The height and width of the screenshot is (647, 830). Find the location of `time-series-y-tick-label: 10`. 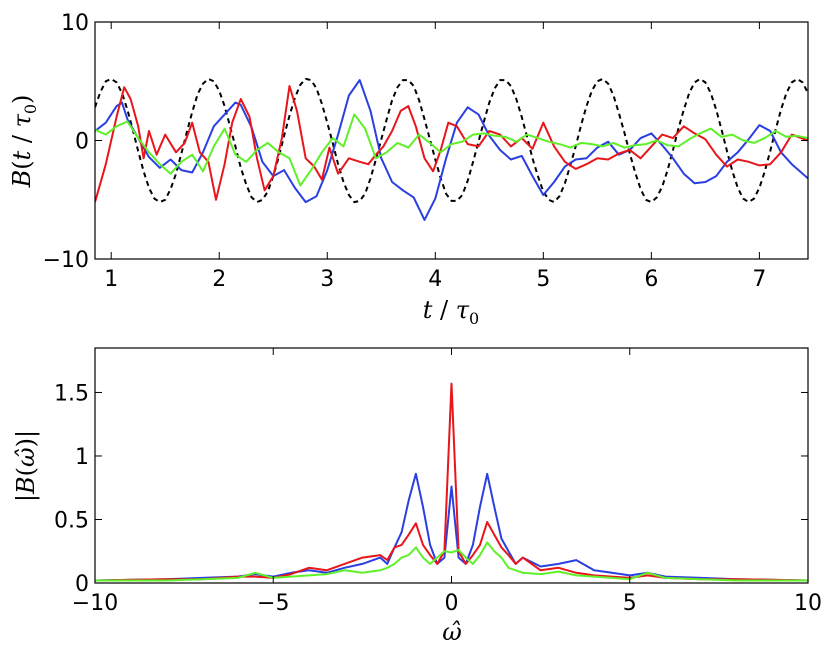

time-series-y-tick-label: 10 is located at coordinates (75, 23).